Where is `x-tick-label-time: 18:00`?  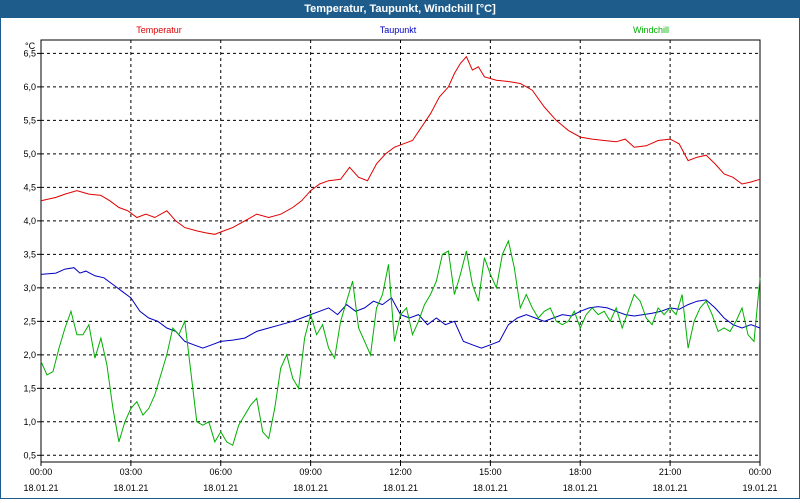
x-tick-label-time: 18:00 is located at coordinates (580, 472).